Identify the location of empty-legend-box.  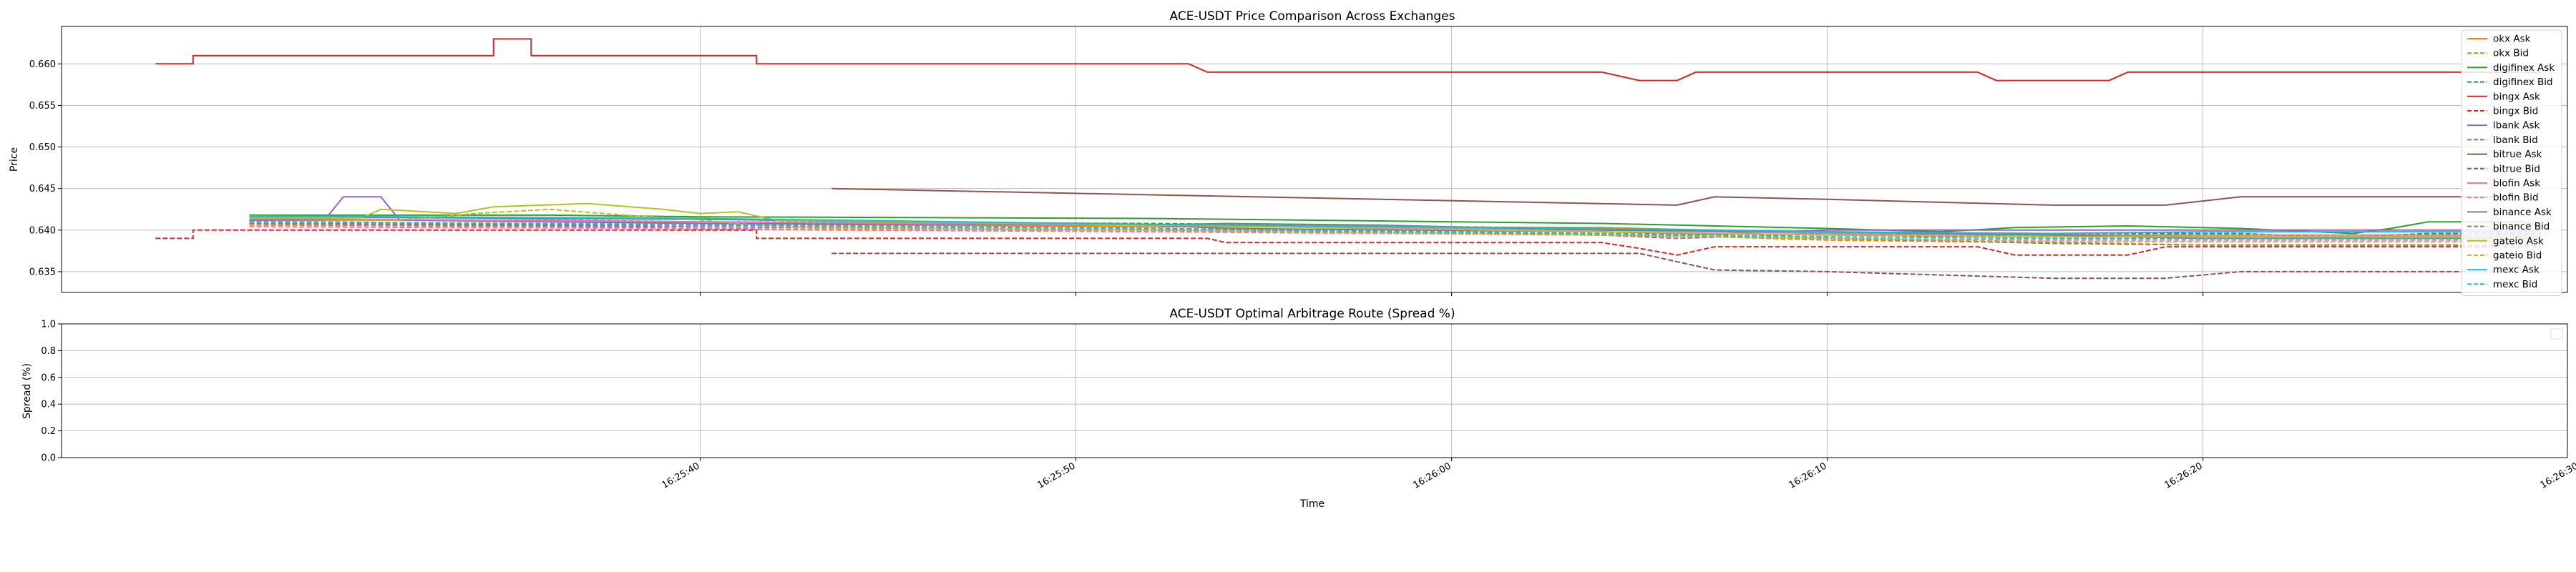
(2556, 334).